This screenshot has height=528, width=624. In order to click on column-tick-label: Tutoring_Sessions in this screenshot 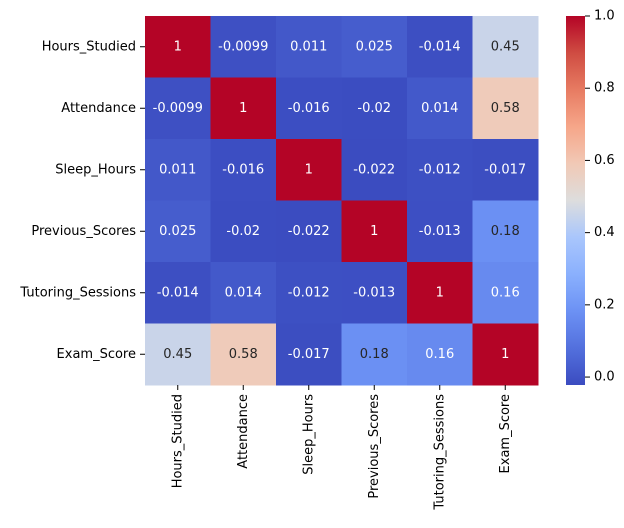, I will do `click(439, 452)`.